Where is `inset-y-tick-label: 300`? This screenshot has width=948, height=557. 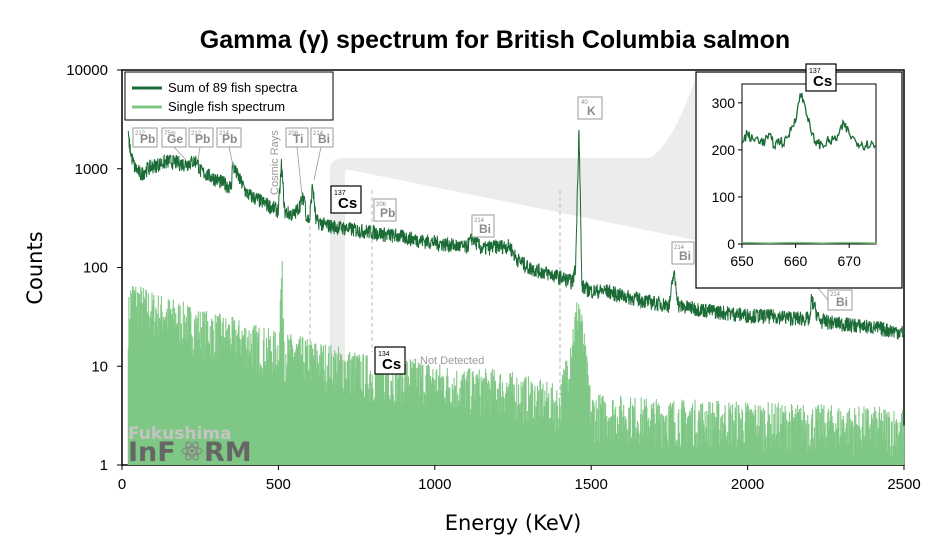
inset-y-tick-label: 300 is located at coordinates (724, 103).